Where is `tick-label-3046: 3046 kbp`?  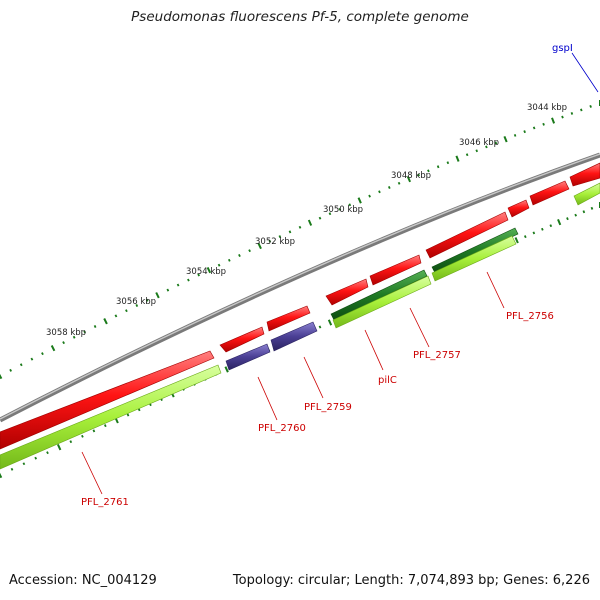
tick-label-3046: 3046 kbp is located at coordinates (479, 143).